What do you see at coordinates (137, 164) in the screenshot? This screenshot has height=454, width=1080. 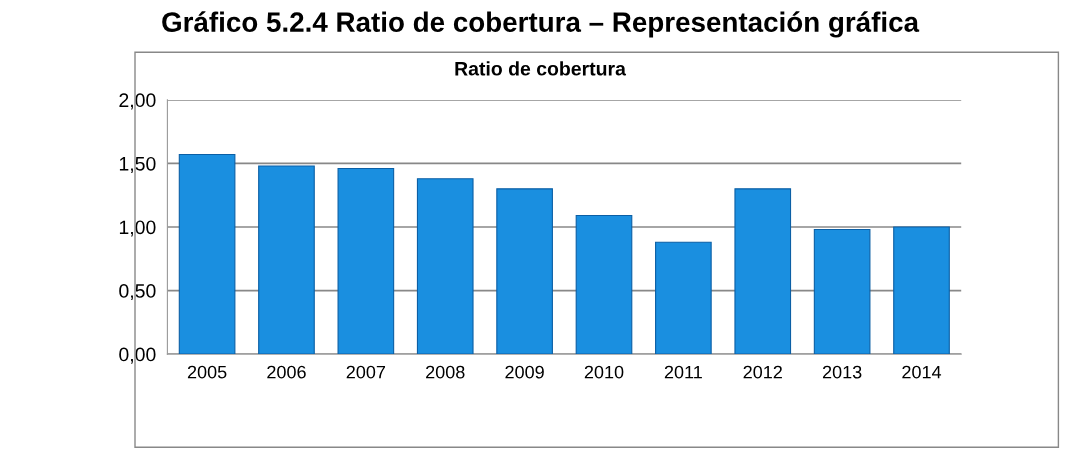 I see `y-tick-label: 1,50` at bounding box center [137, 164].